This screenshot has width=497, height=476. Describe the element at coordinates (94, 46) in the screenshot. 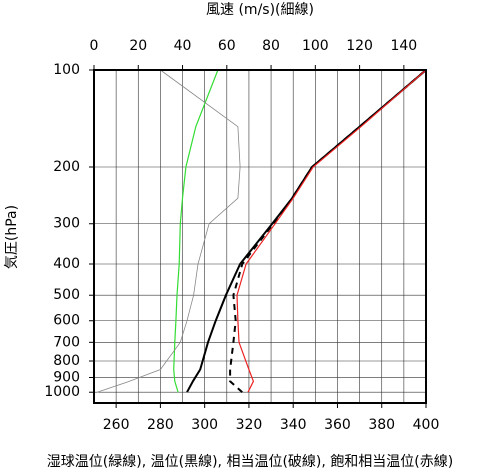

I see `x2-tick-label: 0` at that location.